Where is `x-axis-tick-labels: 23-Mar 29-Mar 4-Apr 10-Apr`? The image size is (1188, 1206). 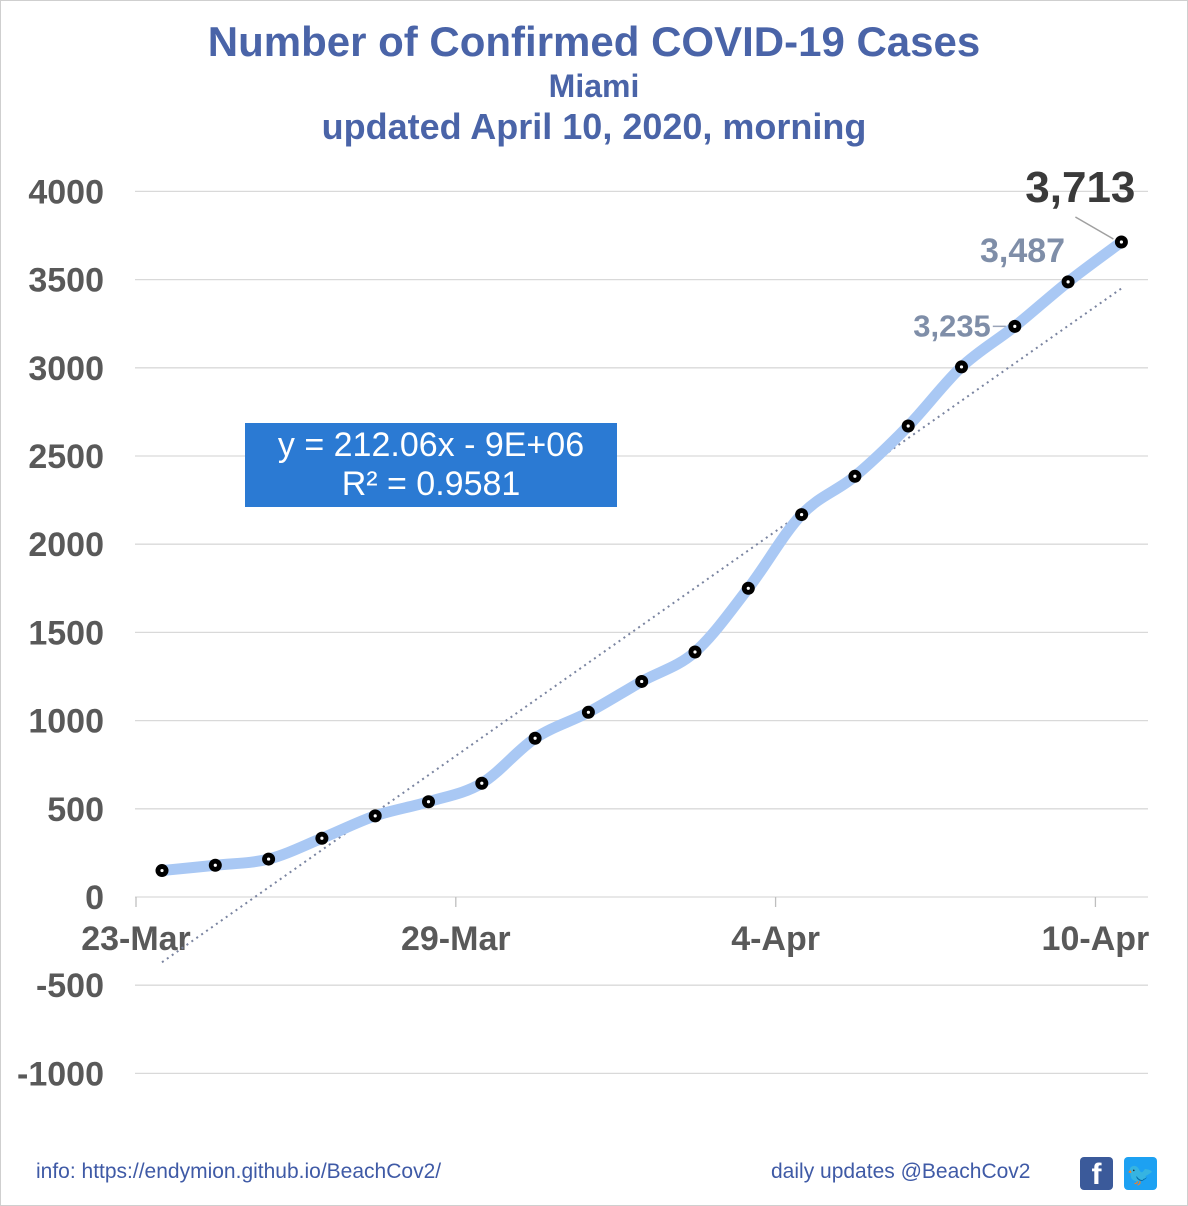
x-axis-tick-labels: 23-Mar 29-Mar 4-Apr 10-Apr is located at coordinates (615, 927).